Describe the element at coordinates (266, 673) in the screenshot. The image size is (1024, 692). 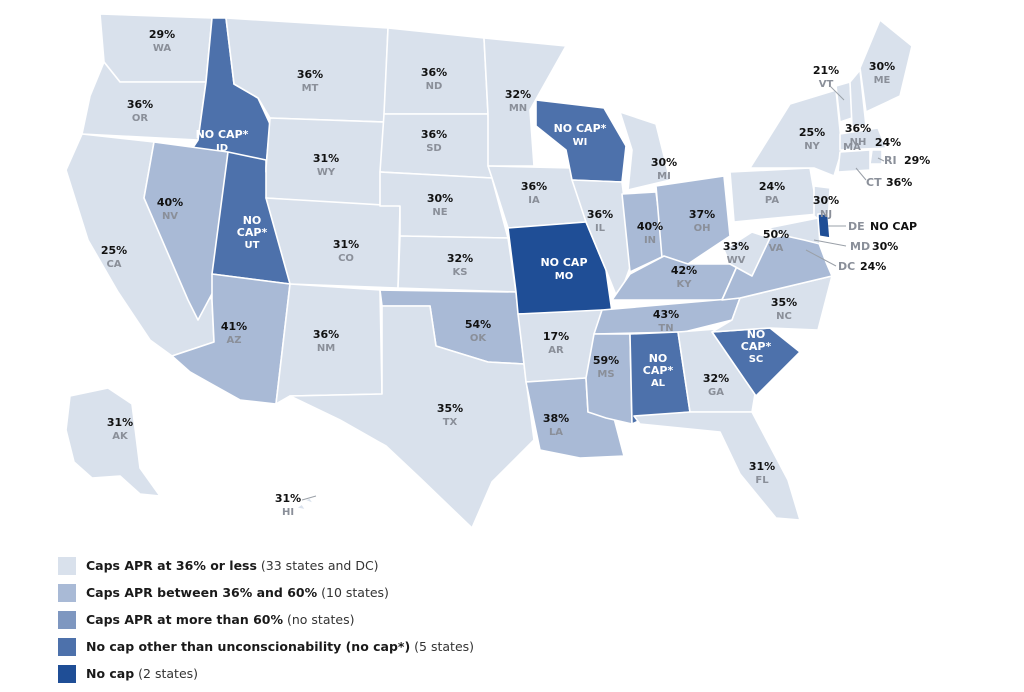
I see `legend-item-cat5: No cap (2 states)` at that location.